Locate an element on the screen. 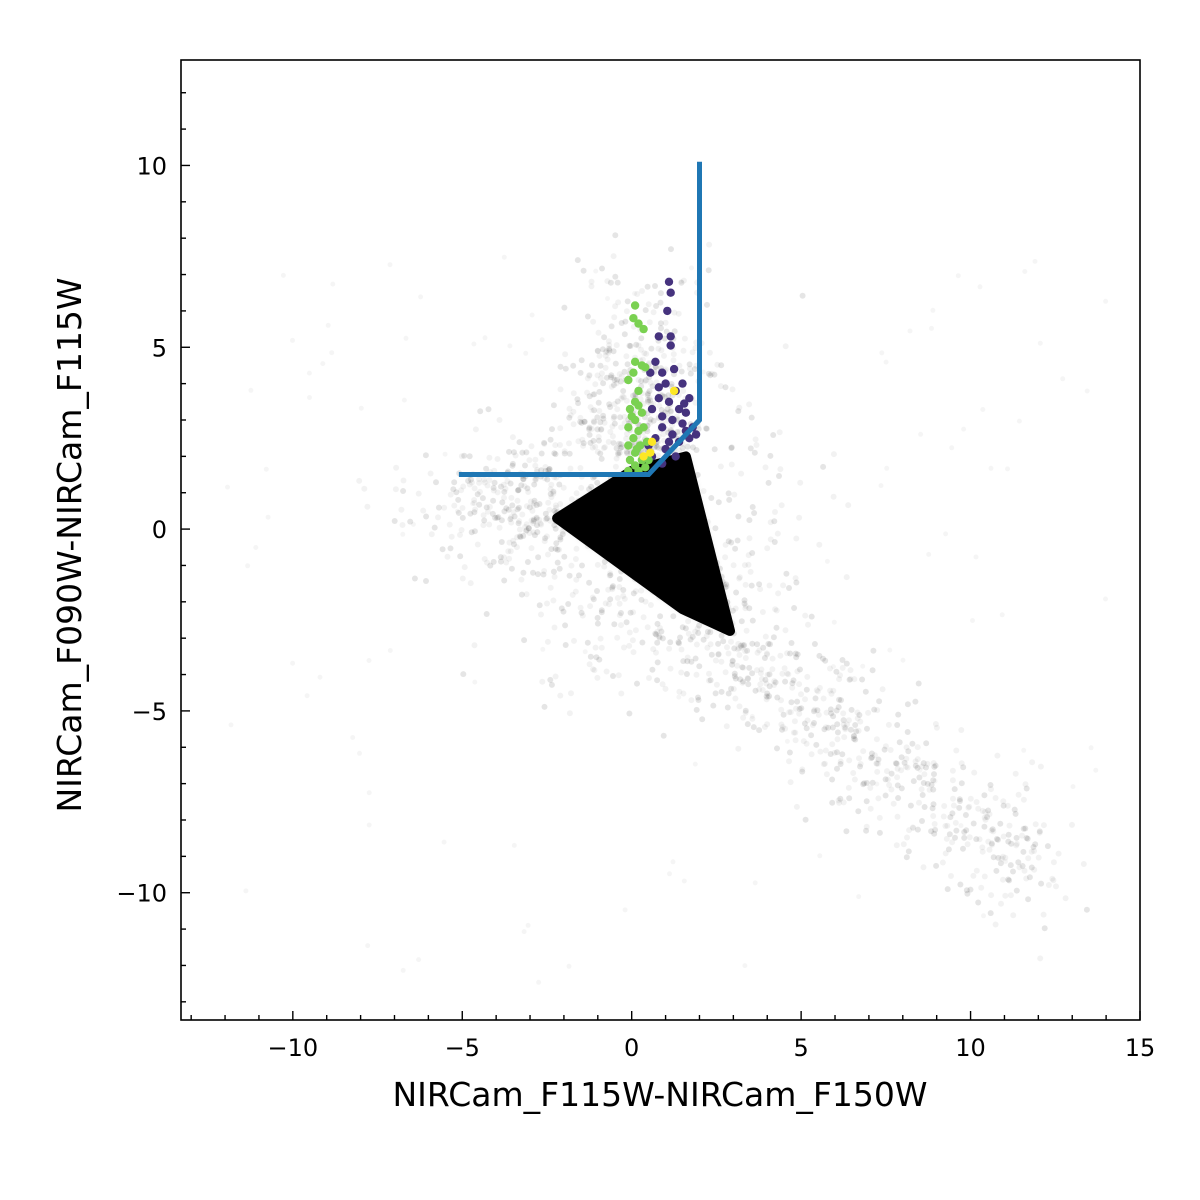  y-tick-label: 0 is located at coordinates (159, 530).